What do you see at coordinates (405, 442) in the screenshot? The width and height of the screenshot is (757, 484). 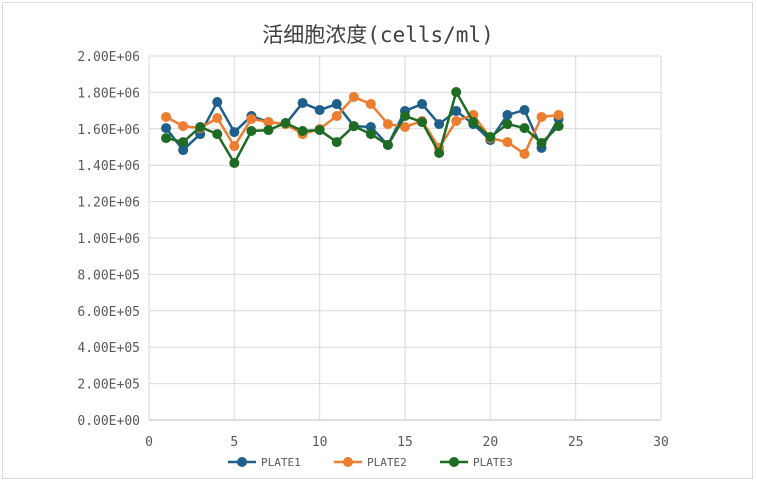 I see `x-tick-label: 15` at bounding box center [405, 442].